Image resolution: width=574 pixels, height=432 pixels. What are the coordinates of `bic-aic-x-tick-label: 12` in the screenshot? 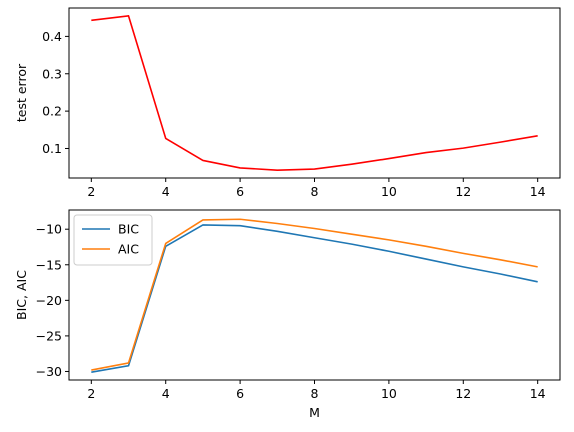 It's located at (463, 393).